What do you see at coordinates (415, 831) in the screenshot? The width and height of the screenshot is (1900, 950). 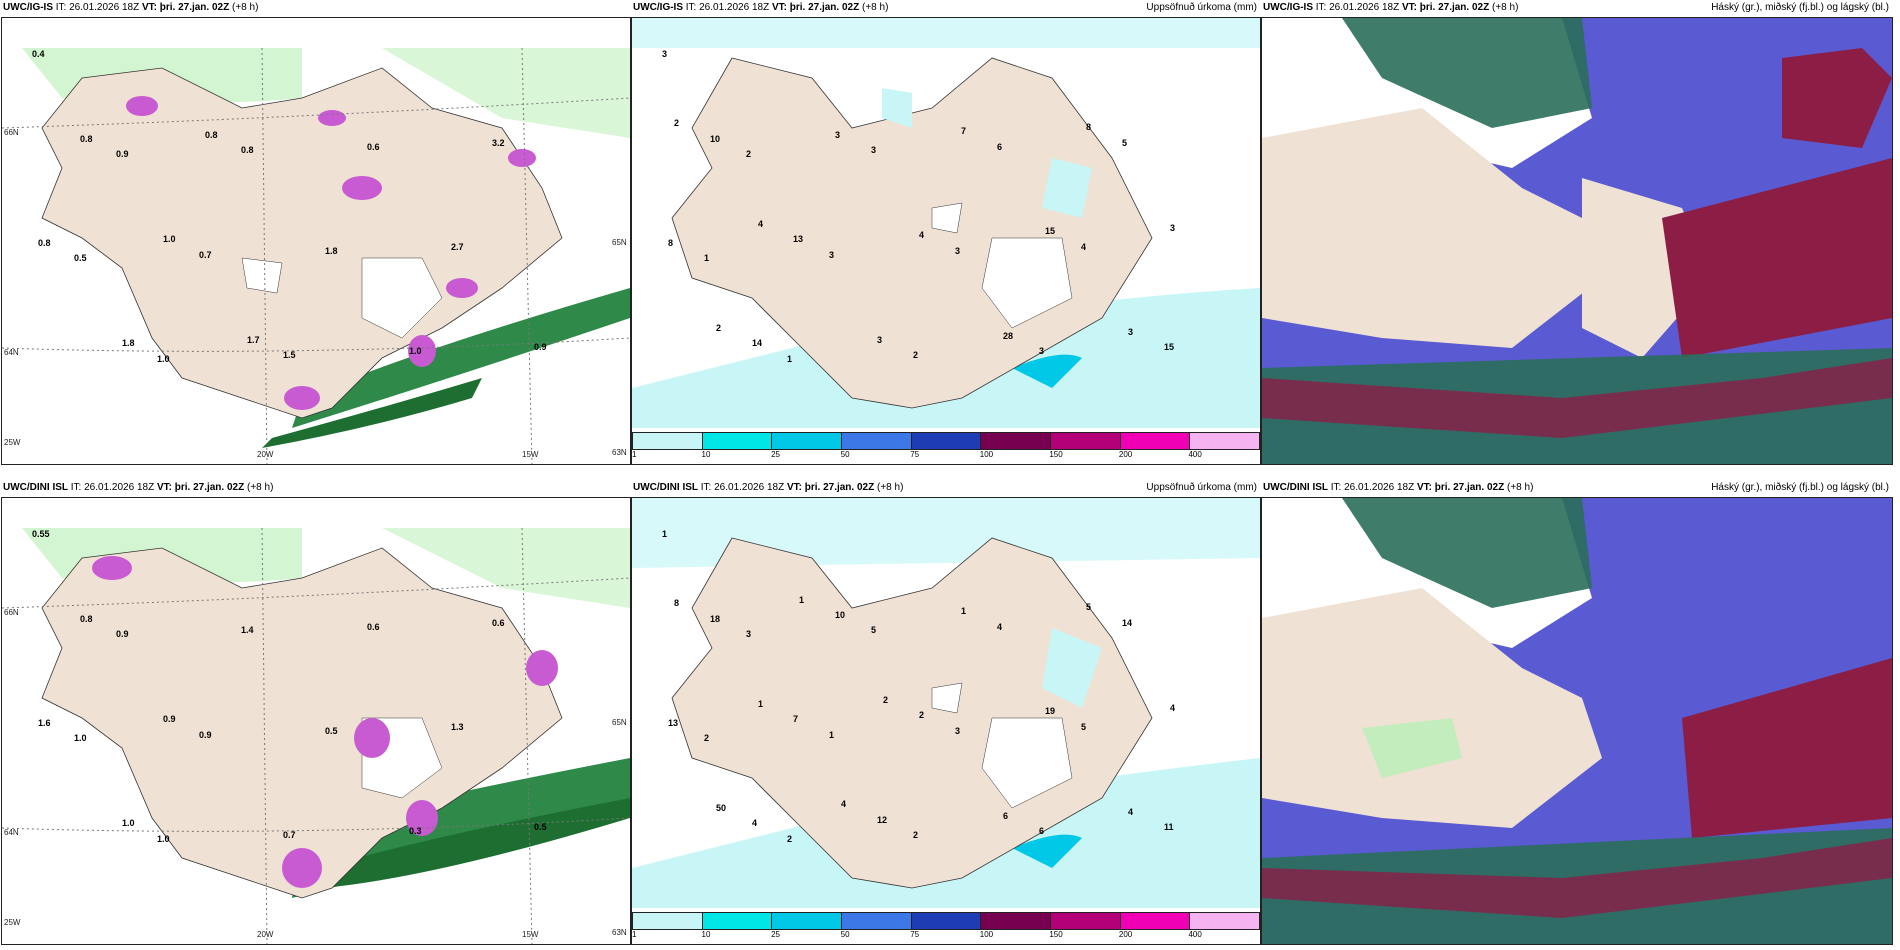 I see `value-label: 0.3` at bounding box center [415, 831].